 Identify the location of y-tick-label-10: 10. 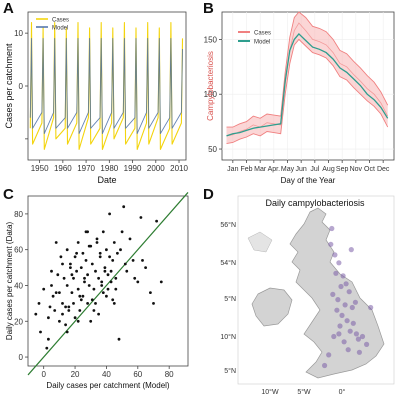
(18, 33).